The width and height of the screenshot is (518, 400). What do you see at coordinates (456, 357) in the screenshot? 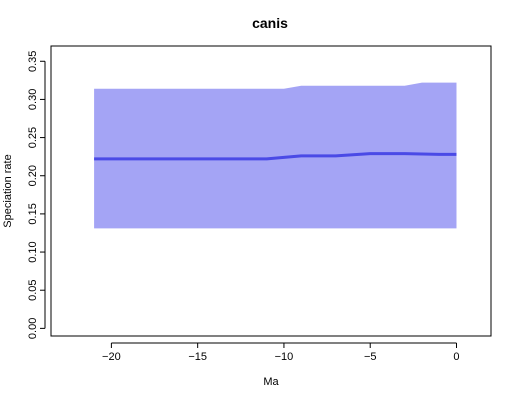
I see `x-tick-label: 0` at bounding box center [456, 357].